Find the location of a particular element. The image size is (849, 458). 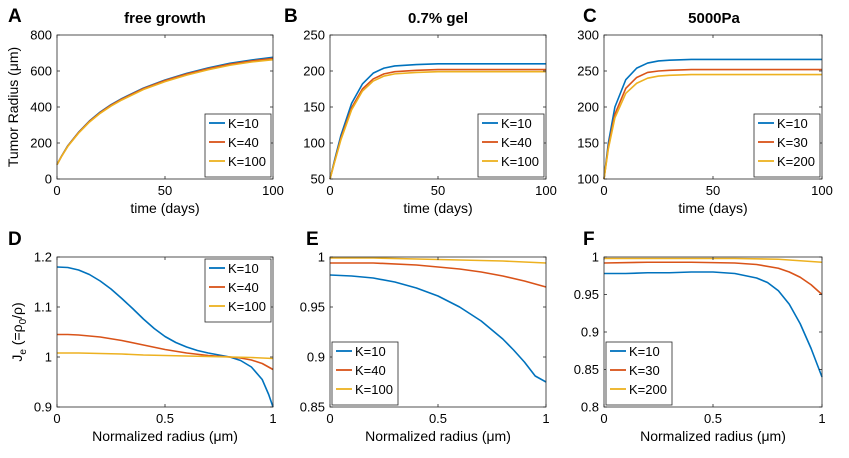

xlabel-a: time (days) is located at coordinates (164, 208).